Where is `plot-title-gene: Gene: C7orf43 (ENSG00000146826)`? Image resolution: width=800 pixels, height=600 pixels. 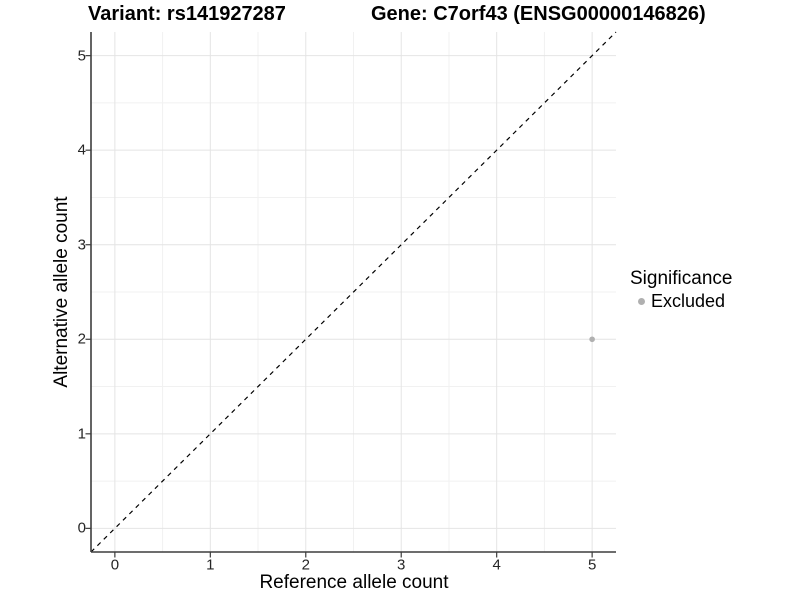 plot-title-gene: Gene: C7orf43 (ENSG00000146826) is located at coordinates (538, 14).